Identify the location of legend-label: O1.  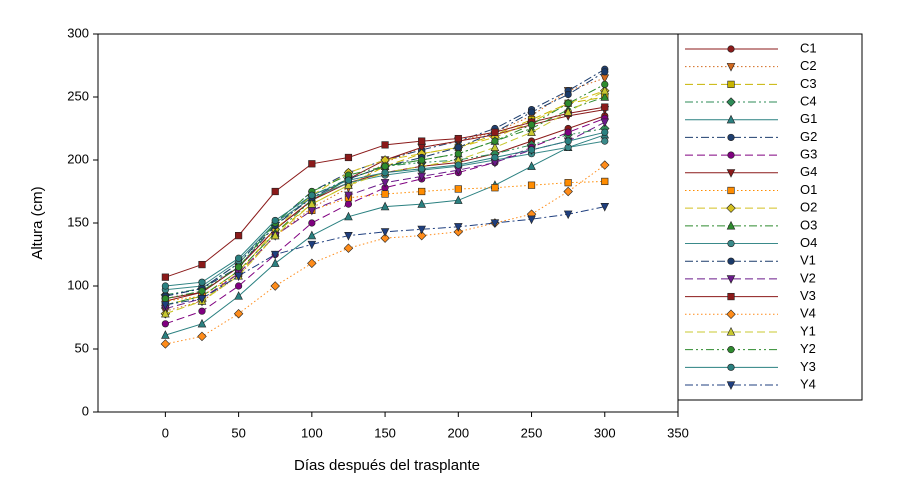
(808, 189).